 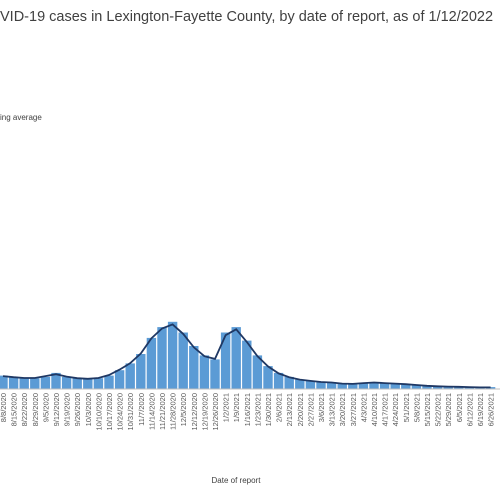 What do you see at coordinates (257, 409) in the screenshot?
I see `x-tick-label: 1/23/2021` at bounding box center [257, 409].